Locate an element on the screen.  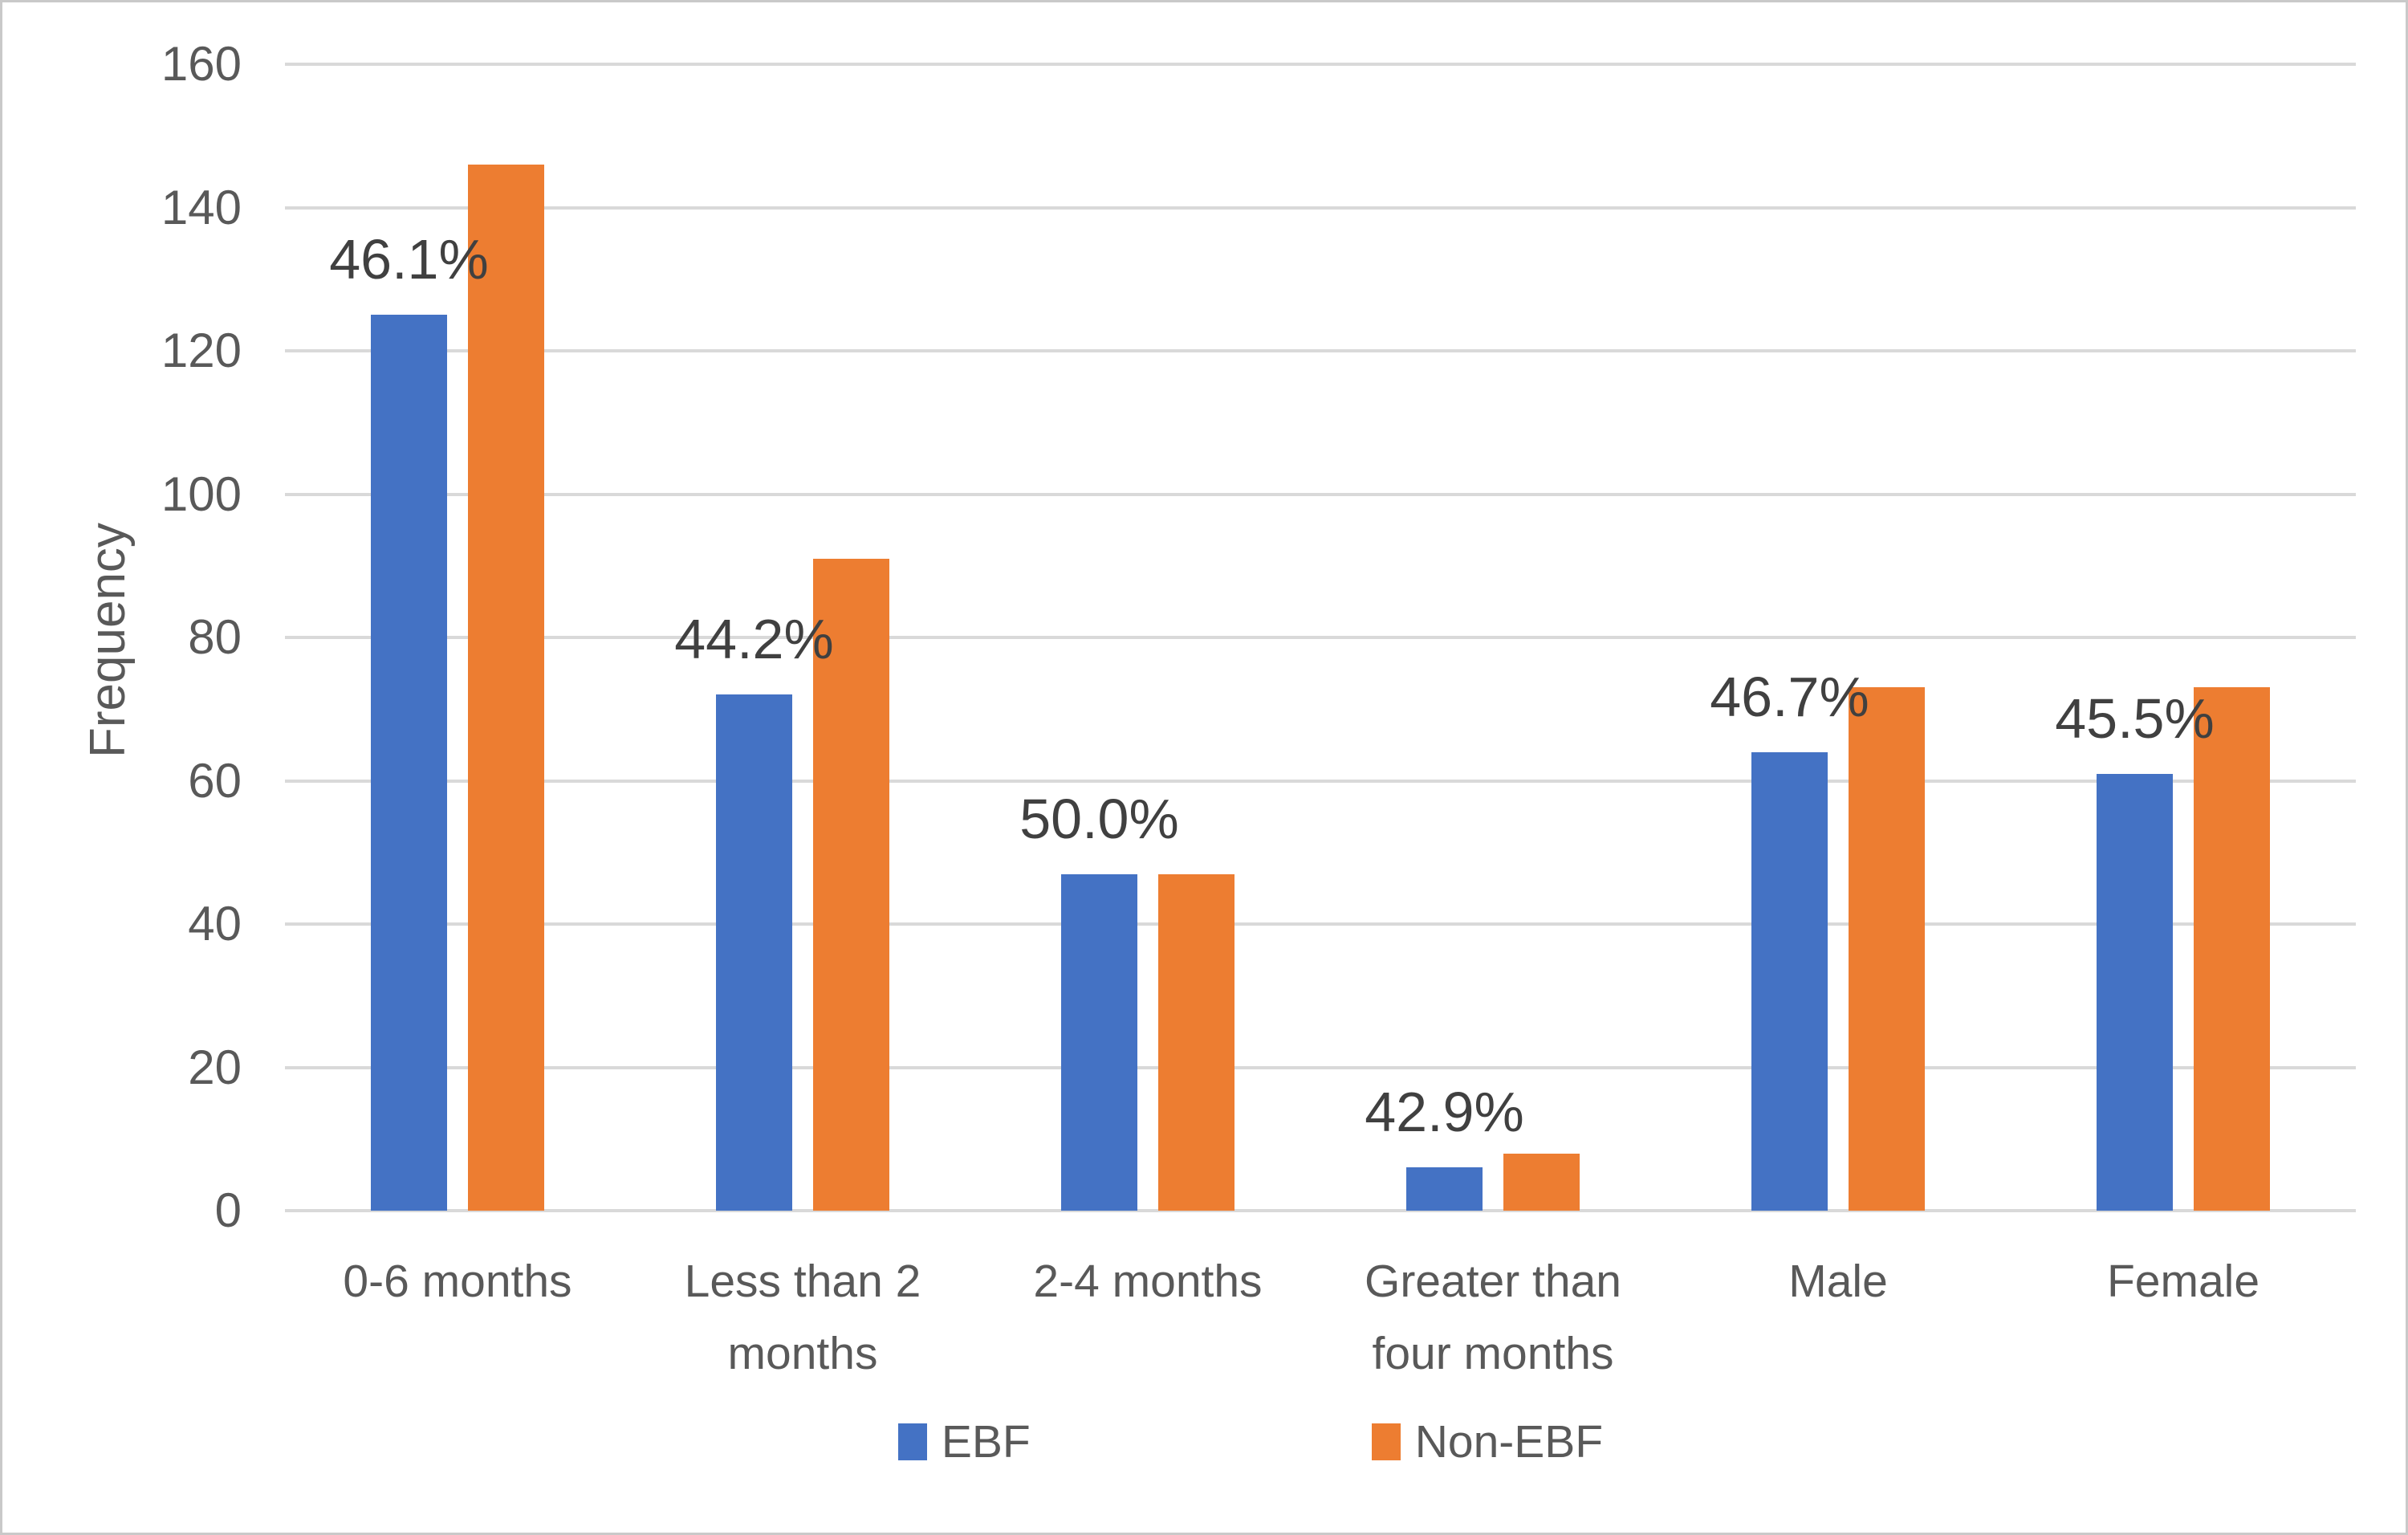
data-label-male: 46.7% is located at coordinates (1790, 696).